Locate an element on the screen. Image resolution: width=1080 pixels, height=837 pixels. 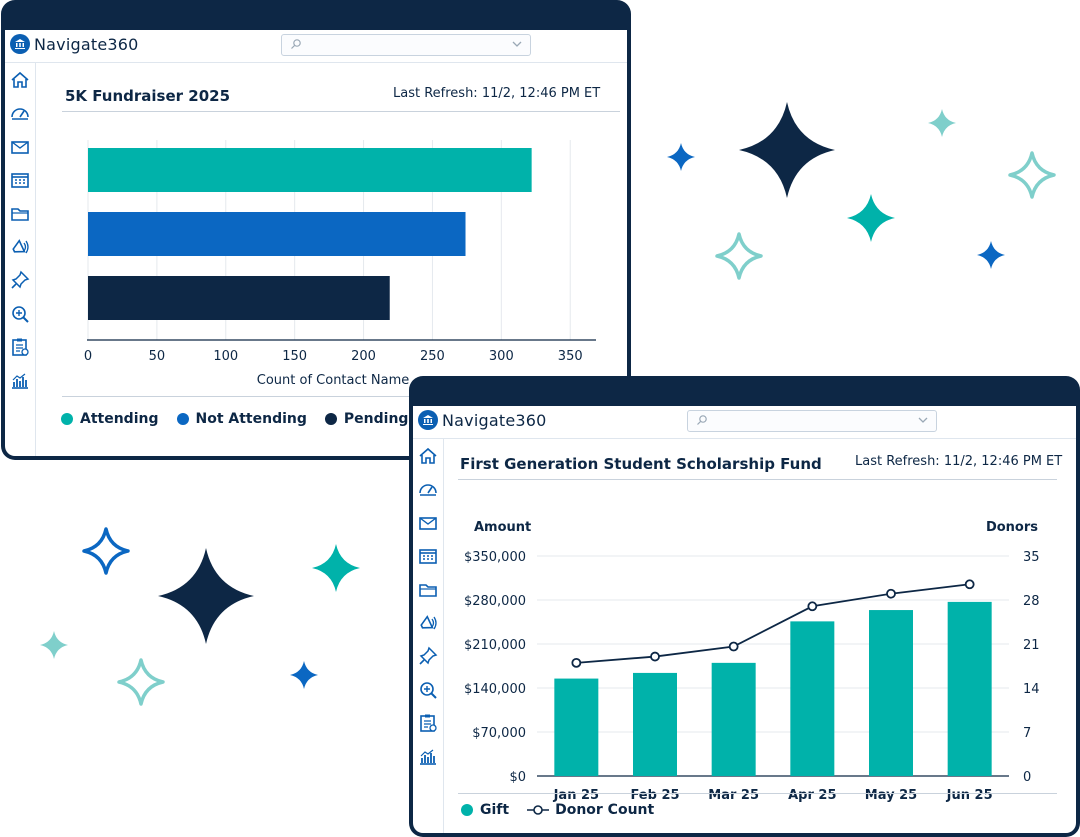
sidebar is located at coordinates (20, 259).